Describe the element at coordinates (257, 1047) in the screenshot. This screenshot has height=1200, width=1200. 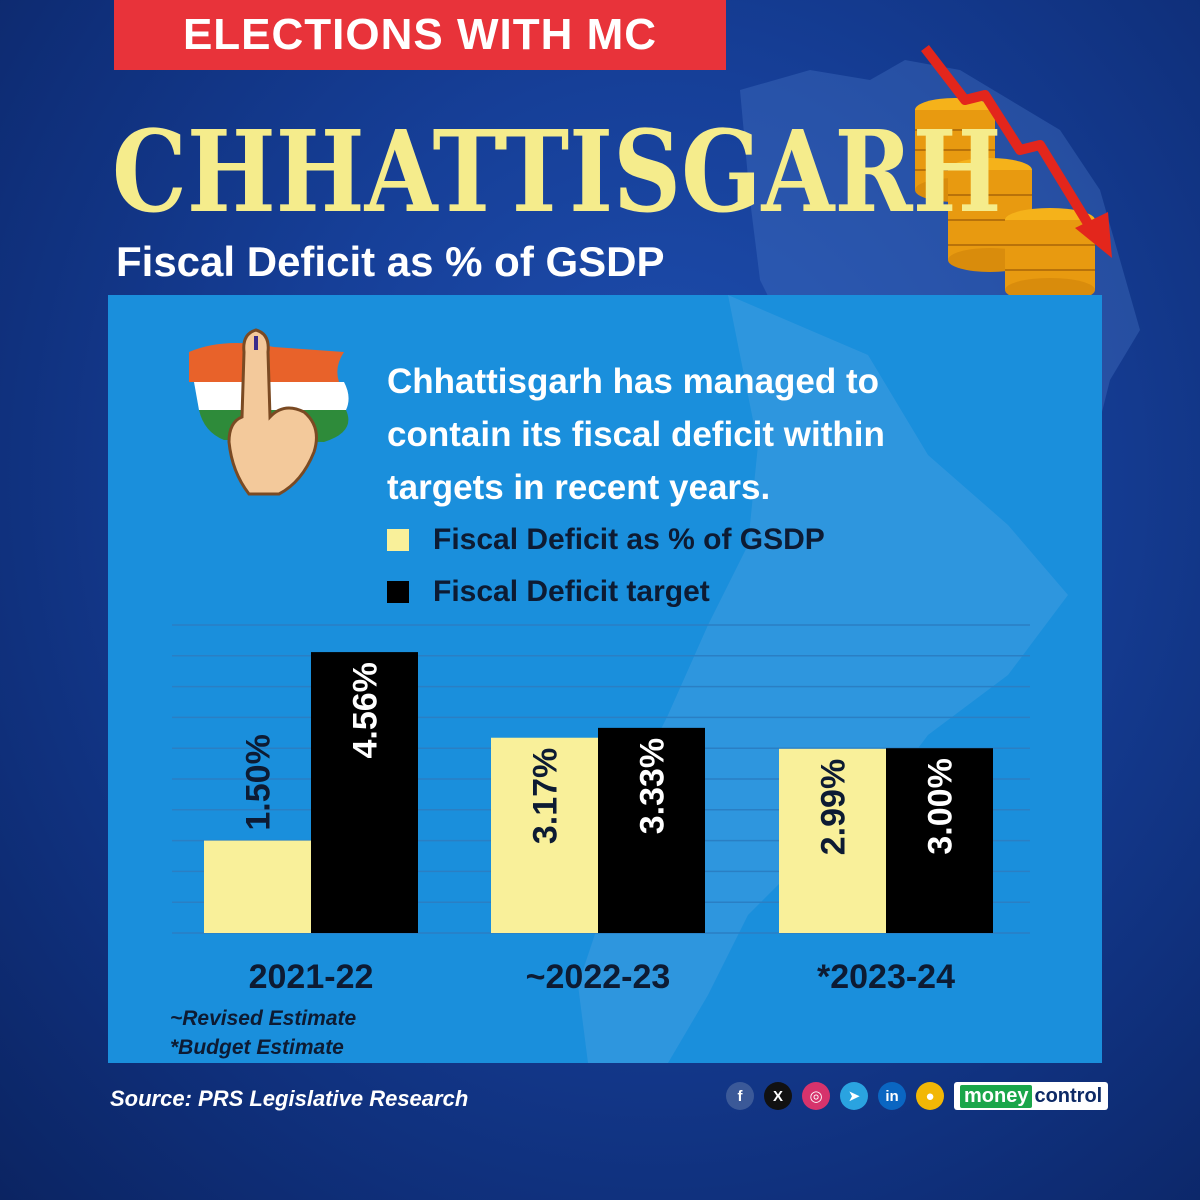
I see `footnote-budget: *Budget Estimate` at that location.